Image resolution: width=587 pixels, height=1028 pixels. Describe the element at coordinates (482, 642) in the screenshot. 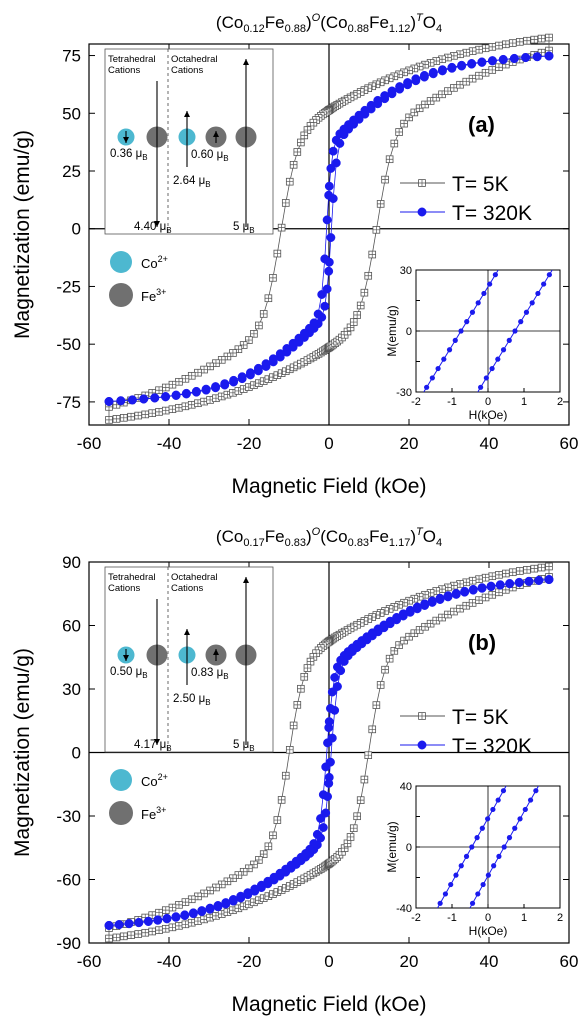

I see `panel-label: (b)` at that location.